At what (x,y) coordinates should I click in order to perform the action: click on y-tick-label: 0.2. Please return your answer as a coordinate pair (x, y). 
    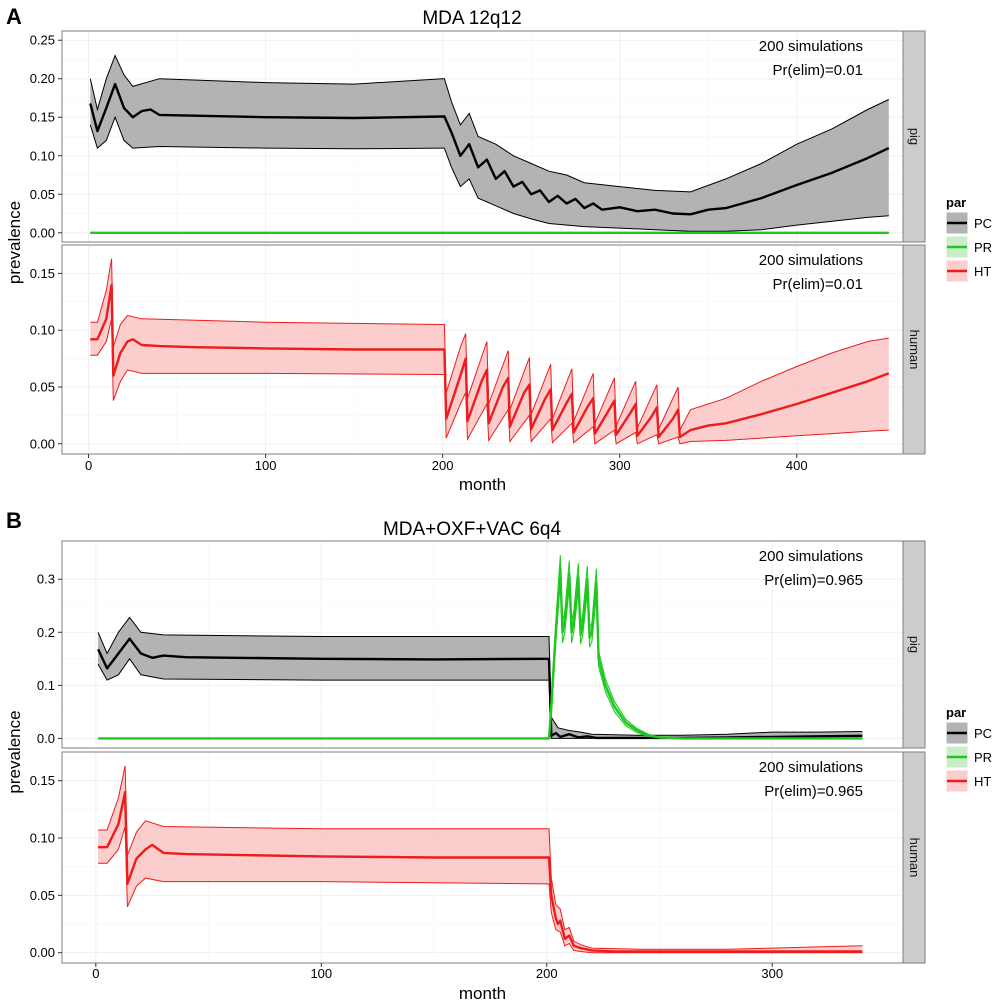
    Looking at the image, I should click on (46, 632).